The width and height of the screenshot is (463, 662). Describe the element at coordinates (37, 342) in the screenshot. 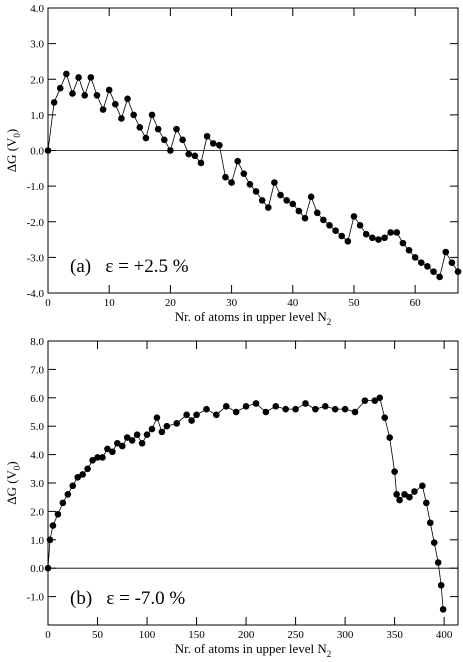

I see `y-tick-label: 8.0` at that location.